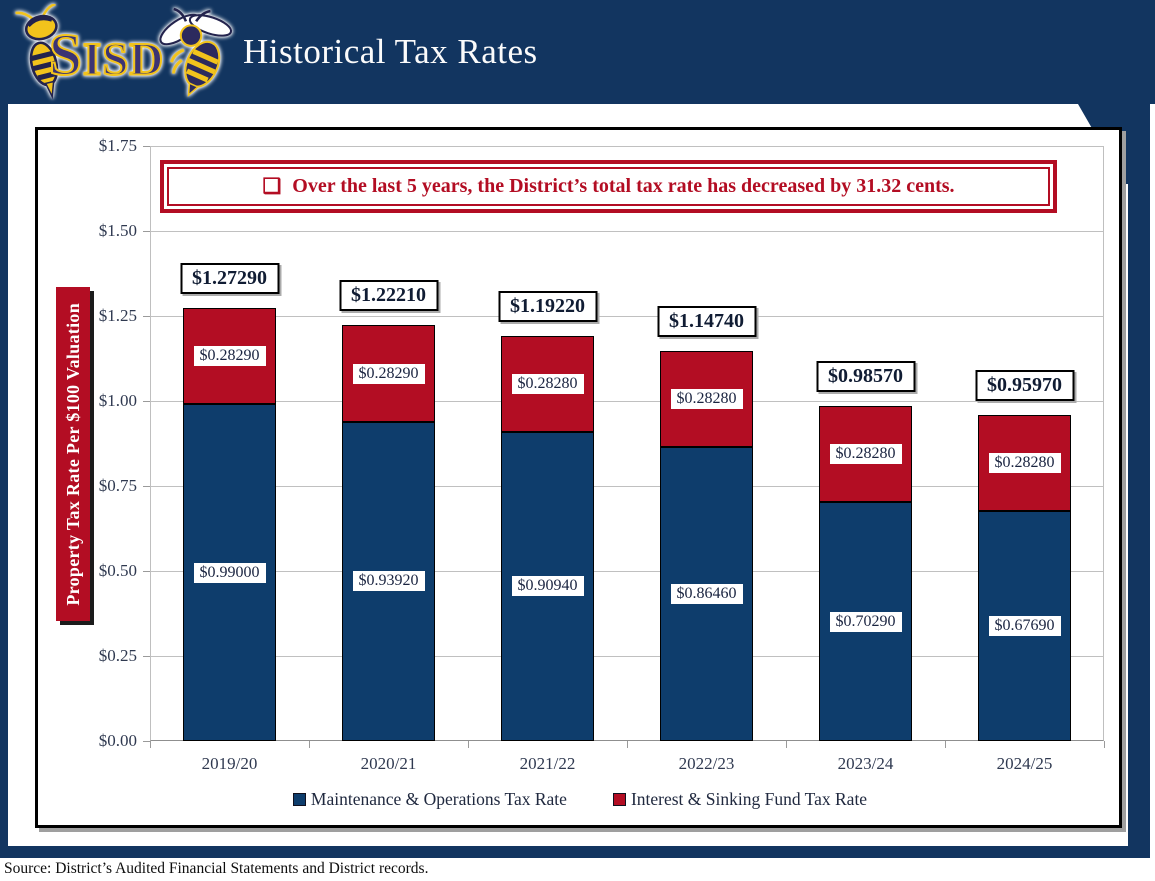 The image size is (1155, 881). I want to click on segment-label: $0.67690, so click(1024, 625).